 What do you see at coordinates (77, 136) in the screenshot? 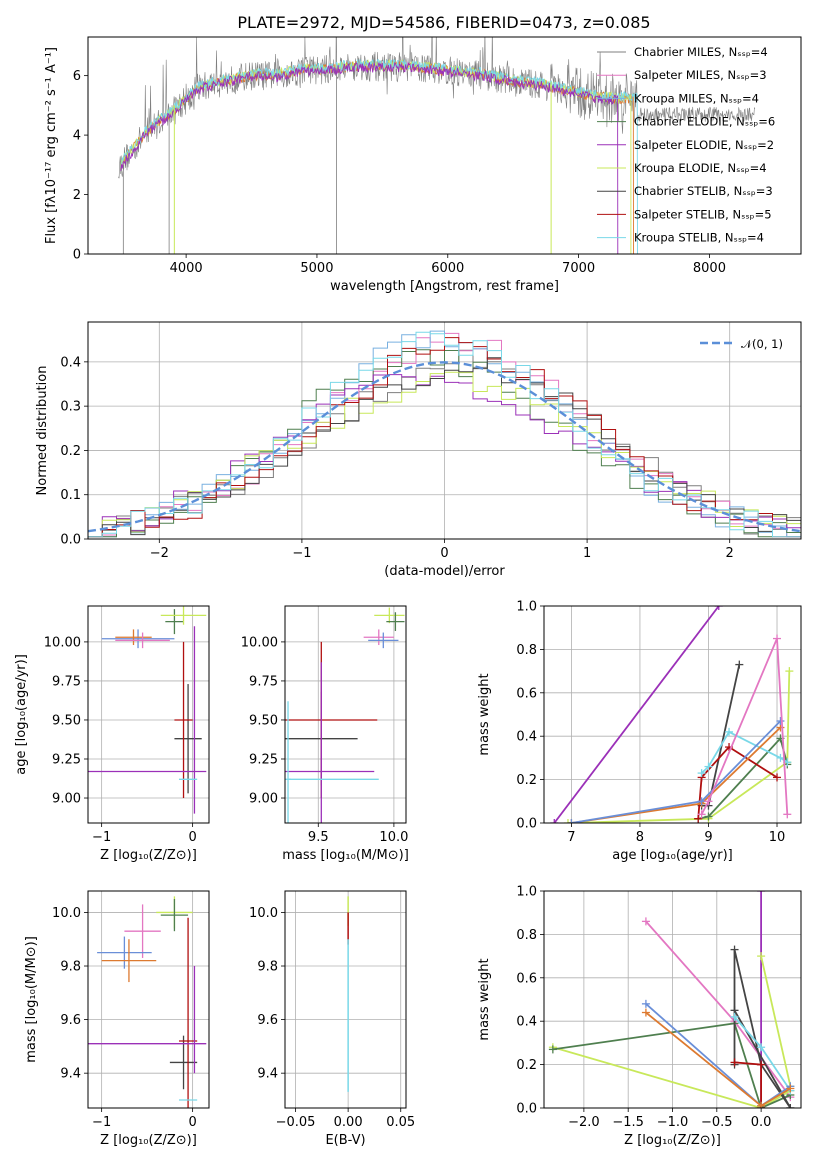
I see `y-tick-label: 4` at bounding box center [77, 136].